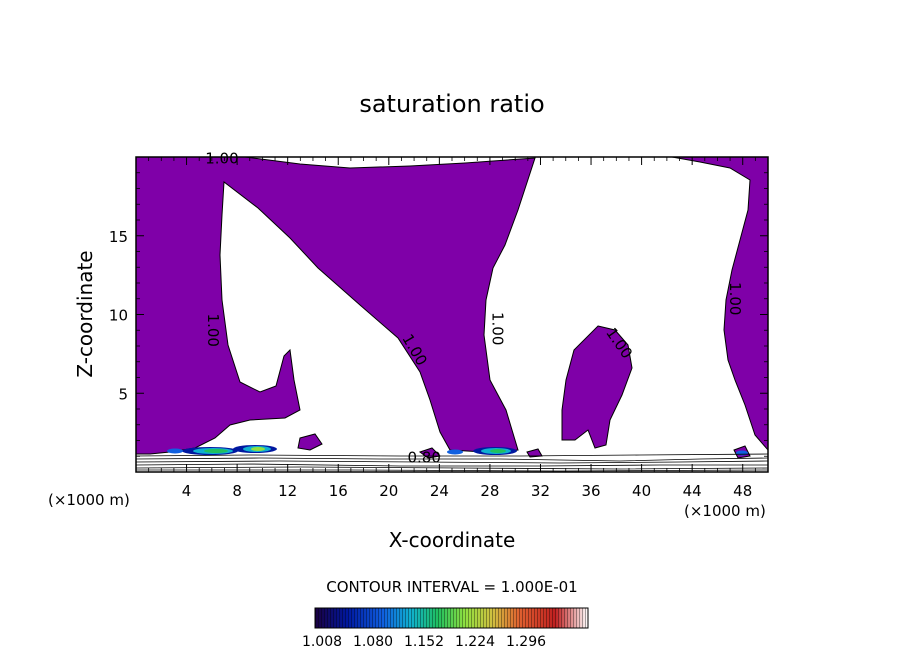 The width and height of the screenshot is (904, 654). What do you see at coordinates (322, 642) in the screenshot?
I see `colorbar-tick-label: 1.008` at bounding box center [322, 642].